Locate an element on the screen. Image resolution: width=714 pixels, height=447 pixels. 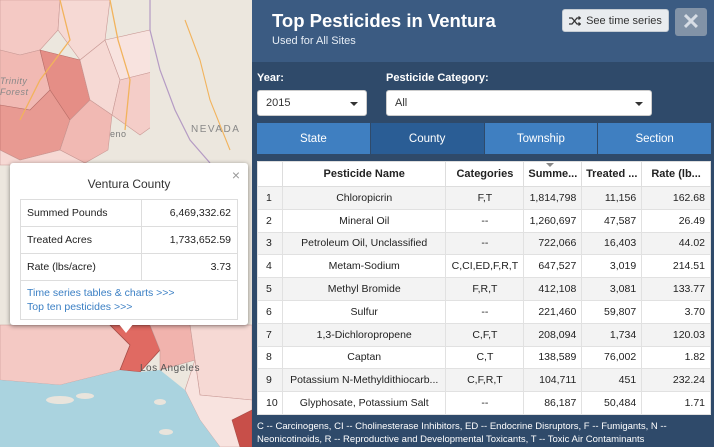
cell-row-index: 5 is located at coordinates (270, 289).